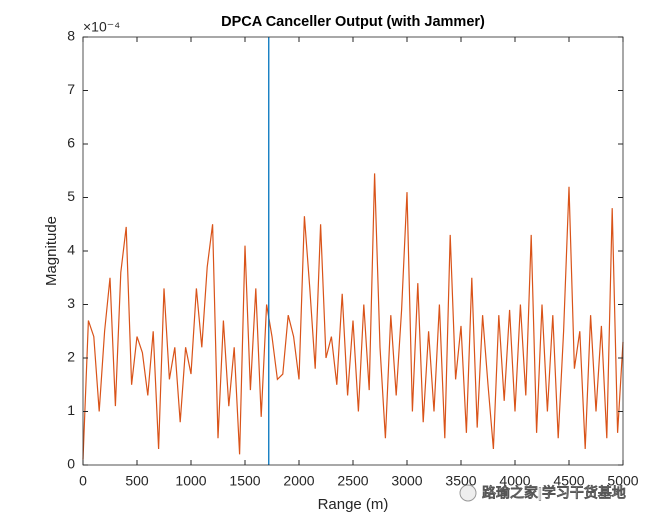  I want to click on watermark: 路瑜之家|学习干货基地, so click(554, 493).